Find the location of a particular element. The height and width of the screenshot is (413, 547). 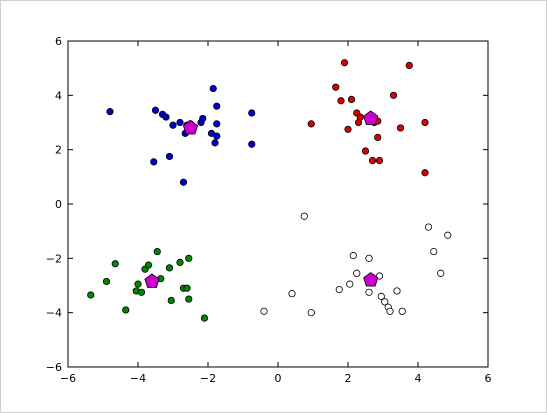

y-tick-label: 6 is located at coordinates (58, 41).